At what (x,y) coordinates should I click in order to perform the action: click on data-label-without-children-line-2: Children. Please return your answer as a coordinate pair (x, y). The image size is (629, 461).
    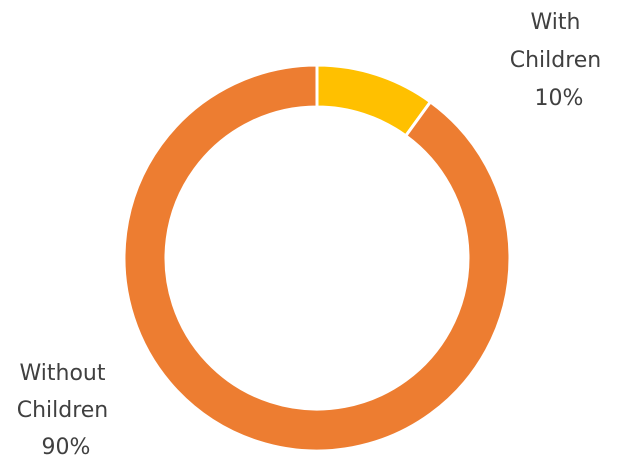
    Looking at the image, I should click on (63, 410).